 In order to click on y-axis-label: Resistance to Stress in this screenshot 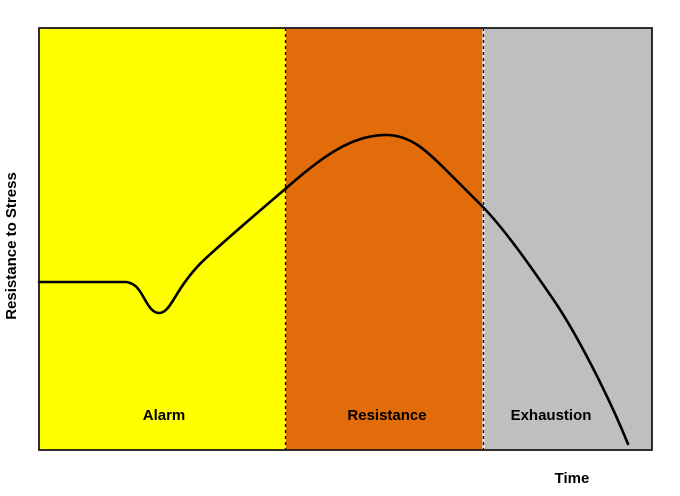, I will do `click(11, 246)`.